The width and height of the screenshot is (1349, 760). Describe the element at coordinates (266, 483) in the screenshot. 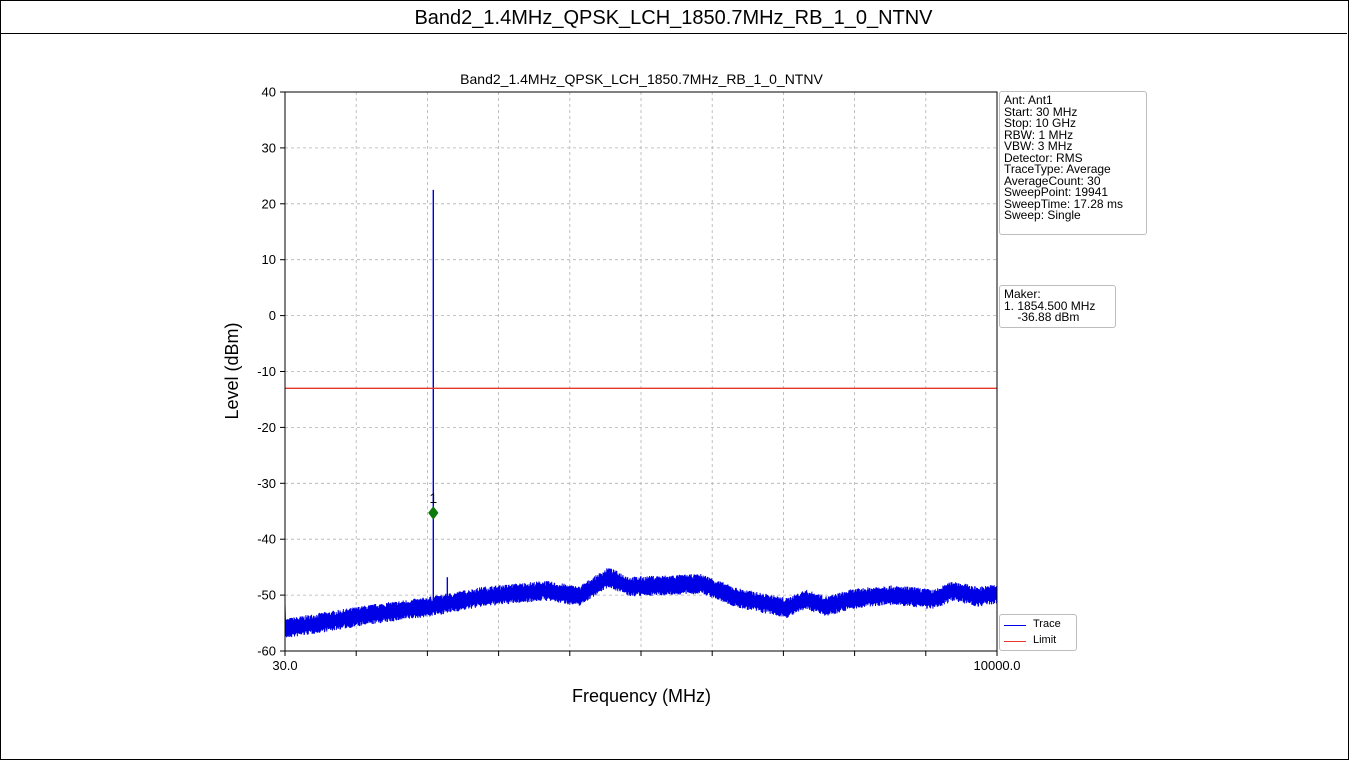

I see `y-tick-label: -30` at that location.